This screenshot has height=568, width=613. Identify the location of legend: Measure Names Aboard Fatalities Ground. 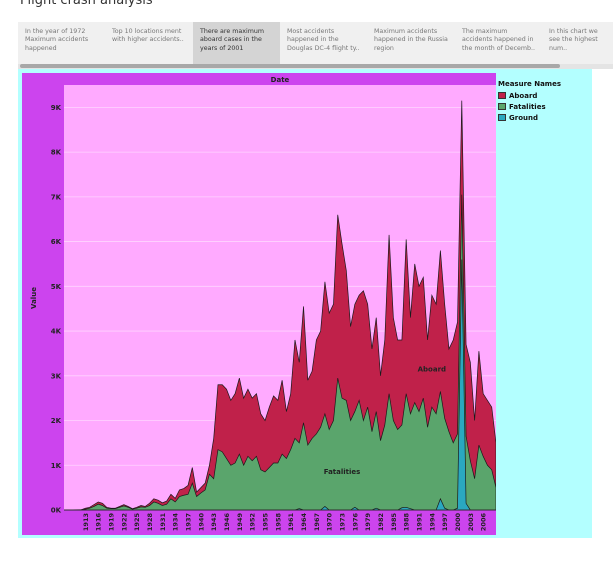
(529, 101).